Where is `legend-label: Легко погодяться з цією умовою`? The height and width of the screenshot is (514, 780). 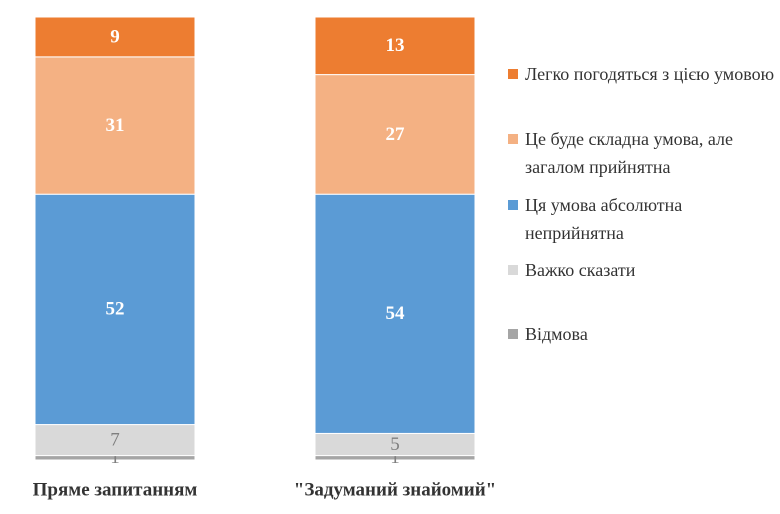 legend-label: Легко погодяться з цією умовою is located at coordinates (650, 74).